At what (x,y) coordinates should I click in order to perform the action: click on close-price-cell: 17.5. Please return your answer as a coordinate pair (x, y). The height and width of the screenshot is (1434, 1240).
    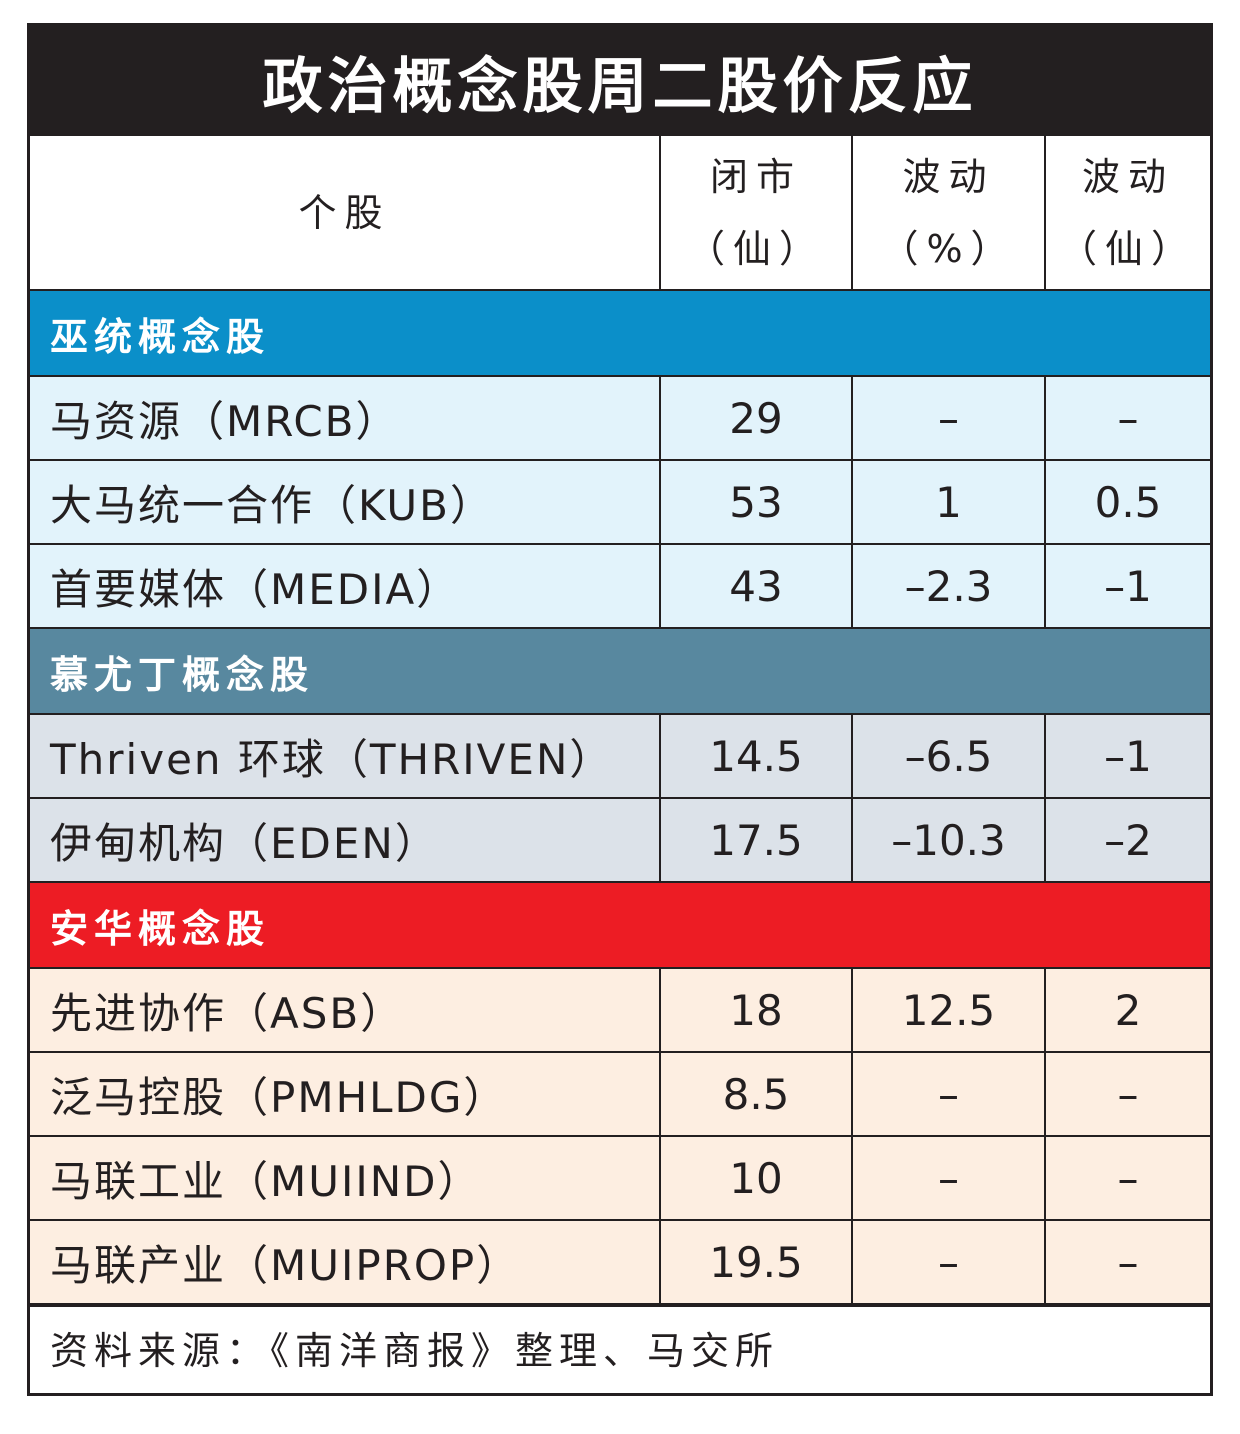
    Looking at the image, I should click on (756, 840).